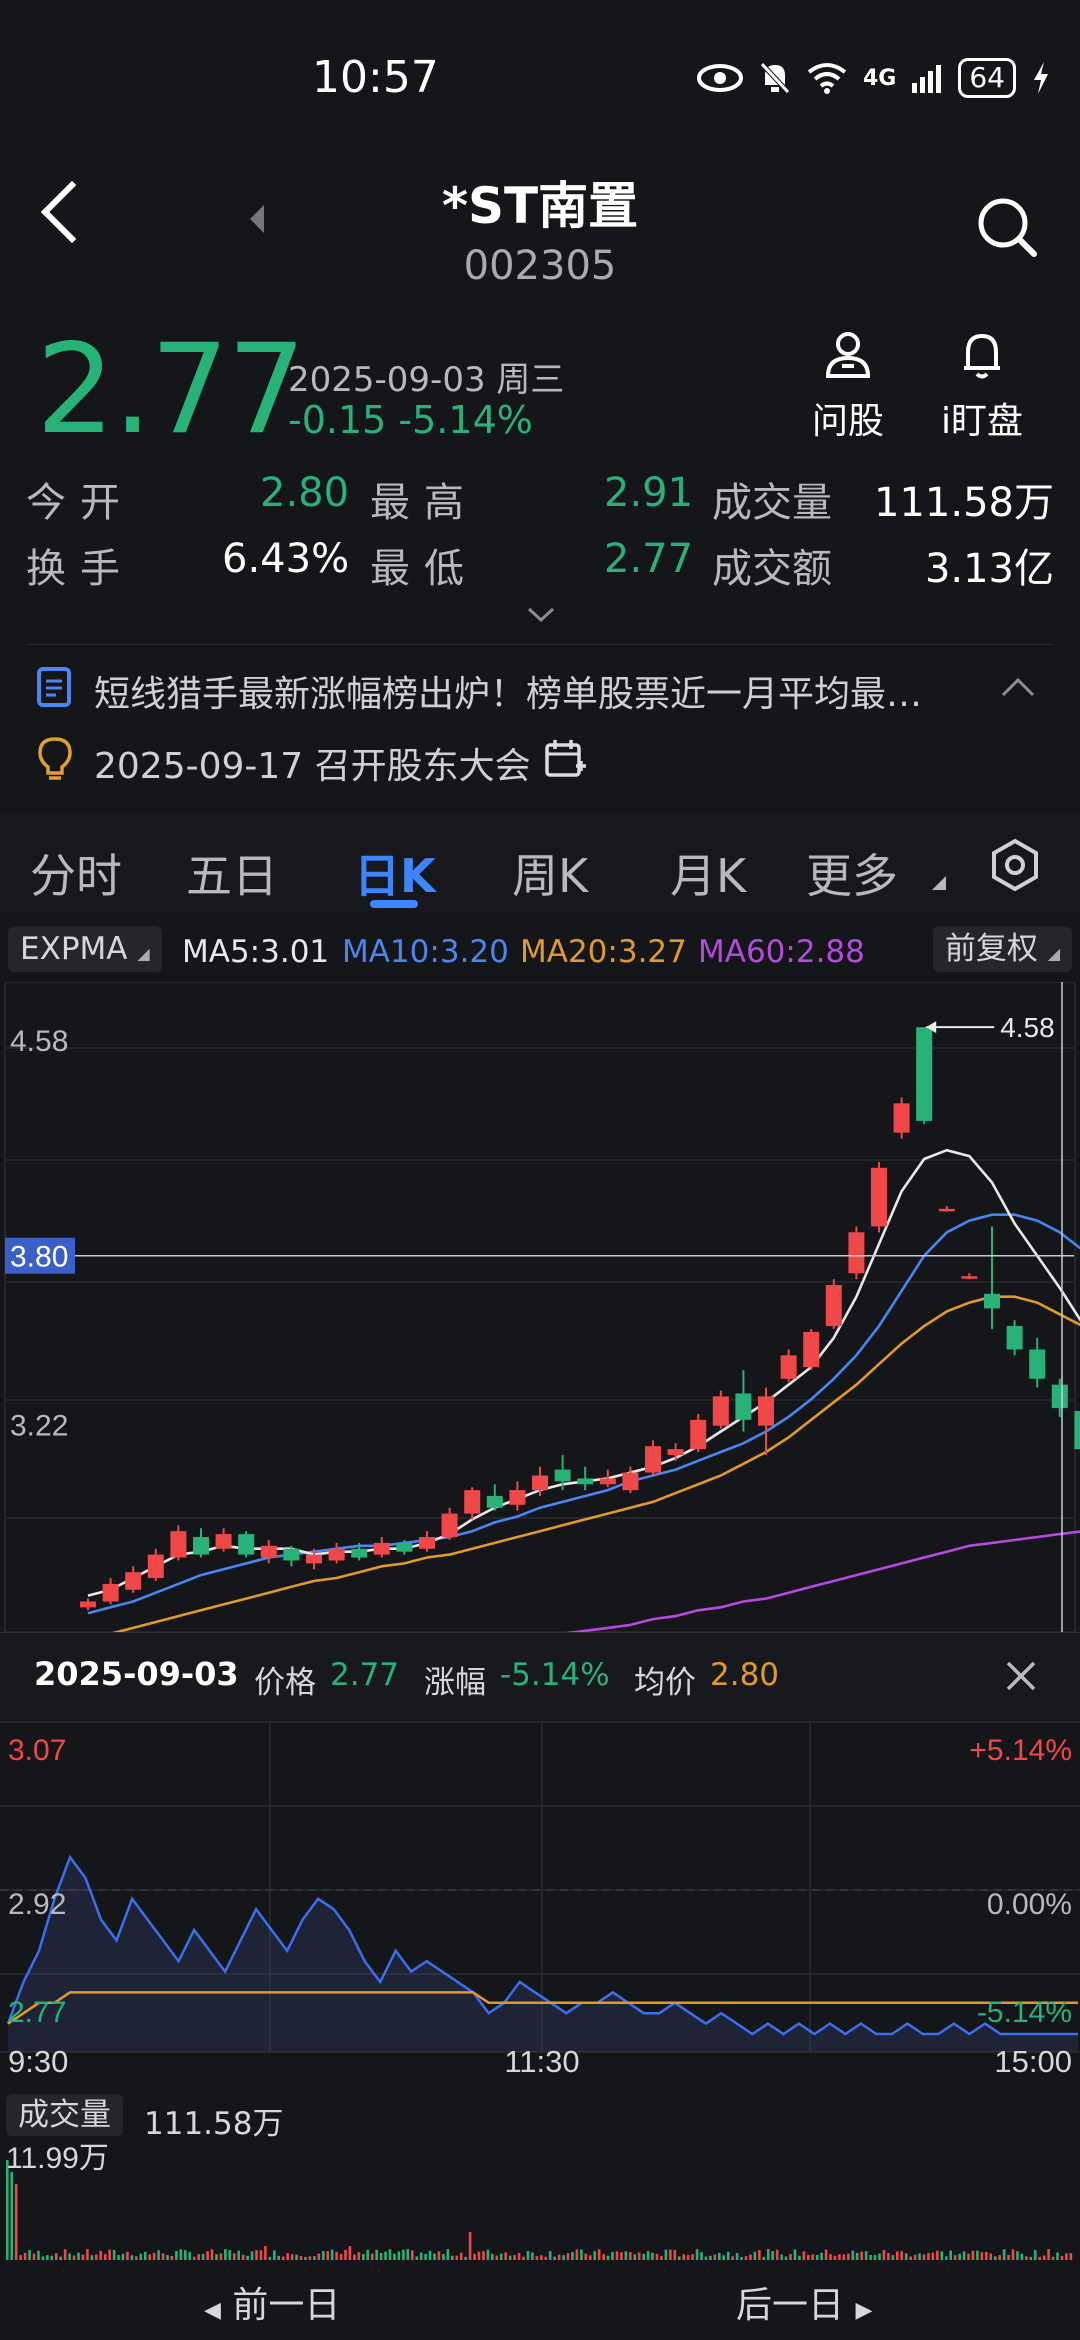 The image size is (1080, 2340). What do you see at coordinates (39, 1257) in the screenshot?
I see `crosshair-price: 3.80` at bounding box center [39, 1257].